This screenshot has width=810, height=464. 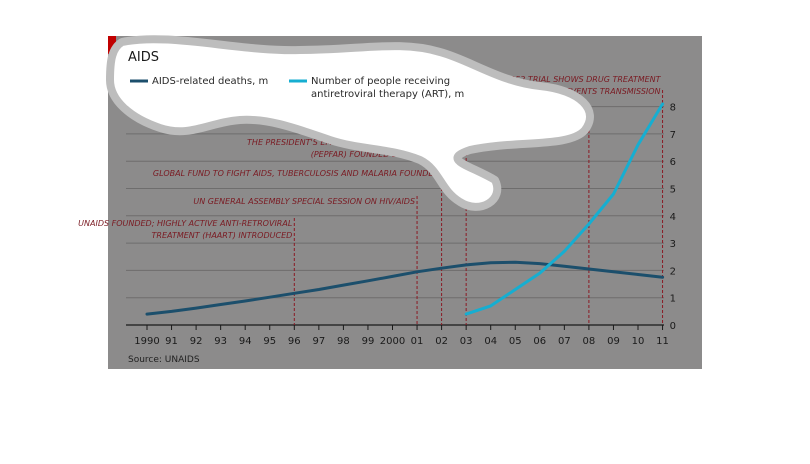 I want to click on x-tick-label: 91, so click(x=171, y=341).